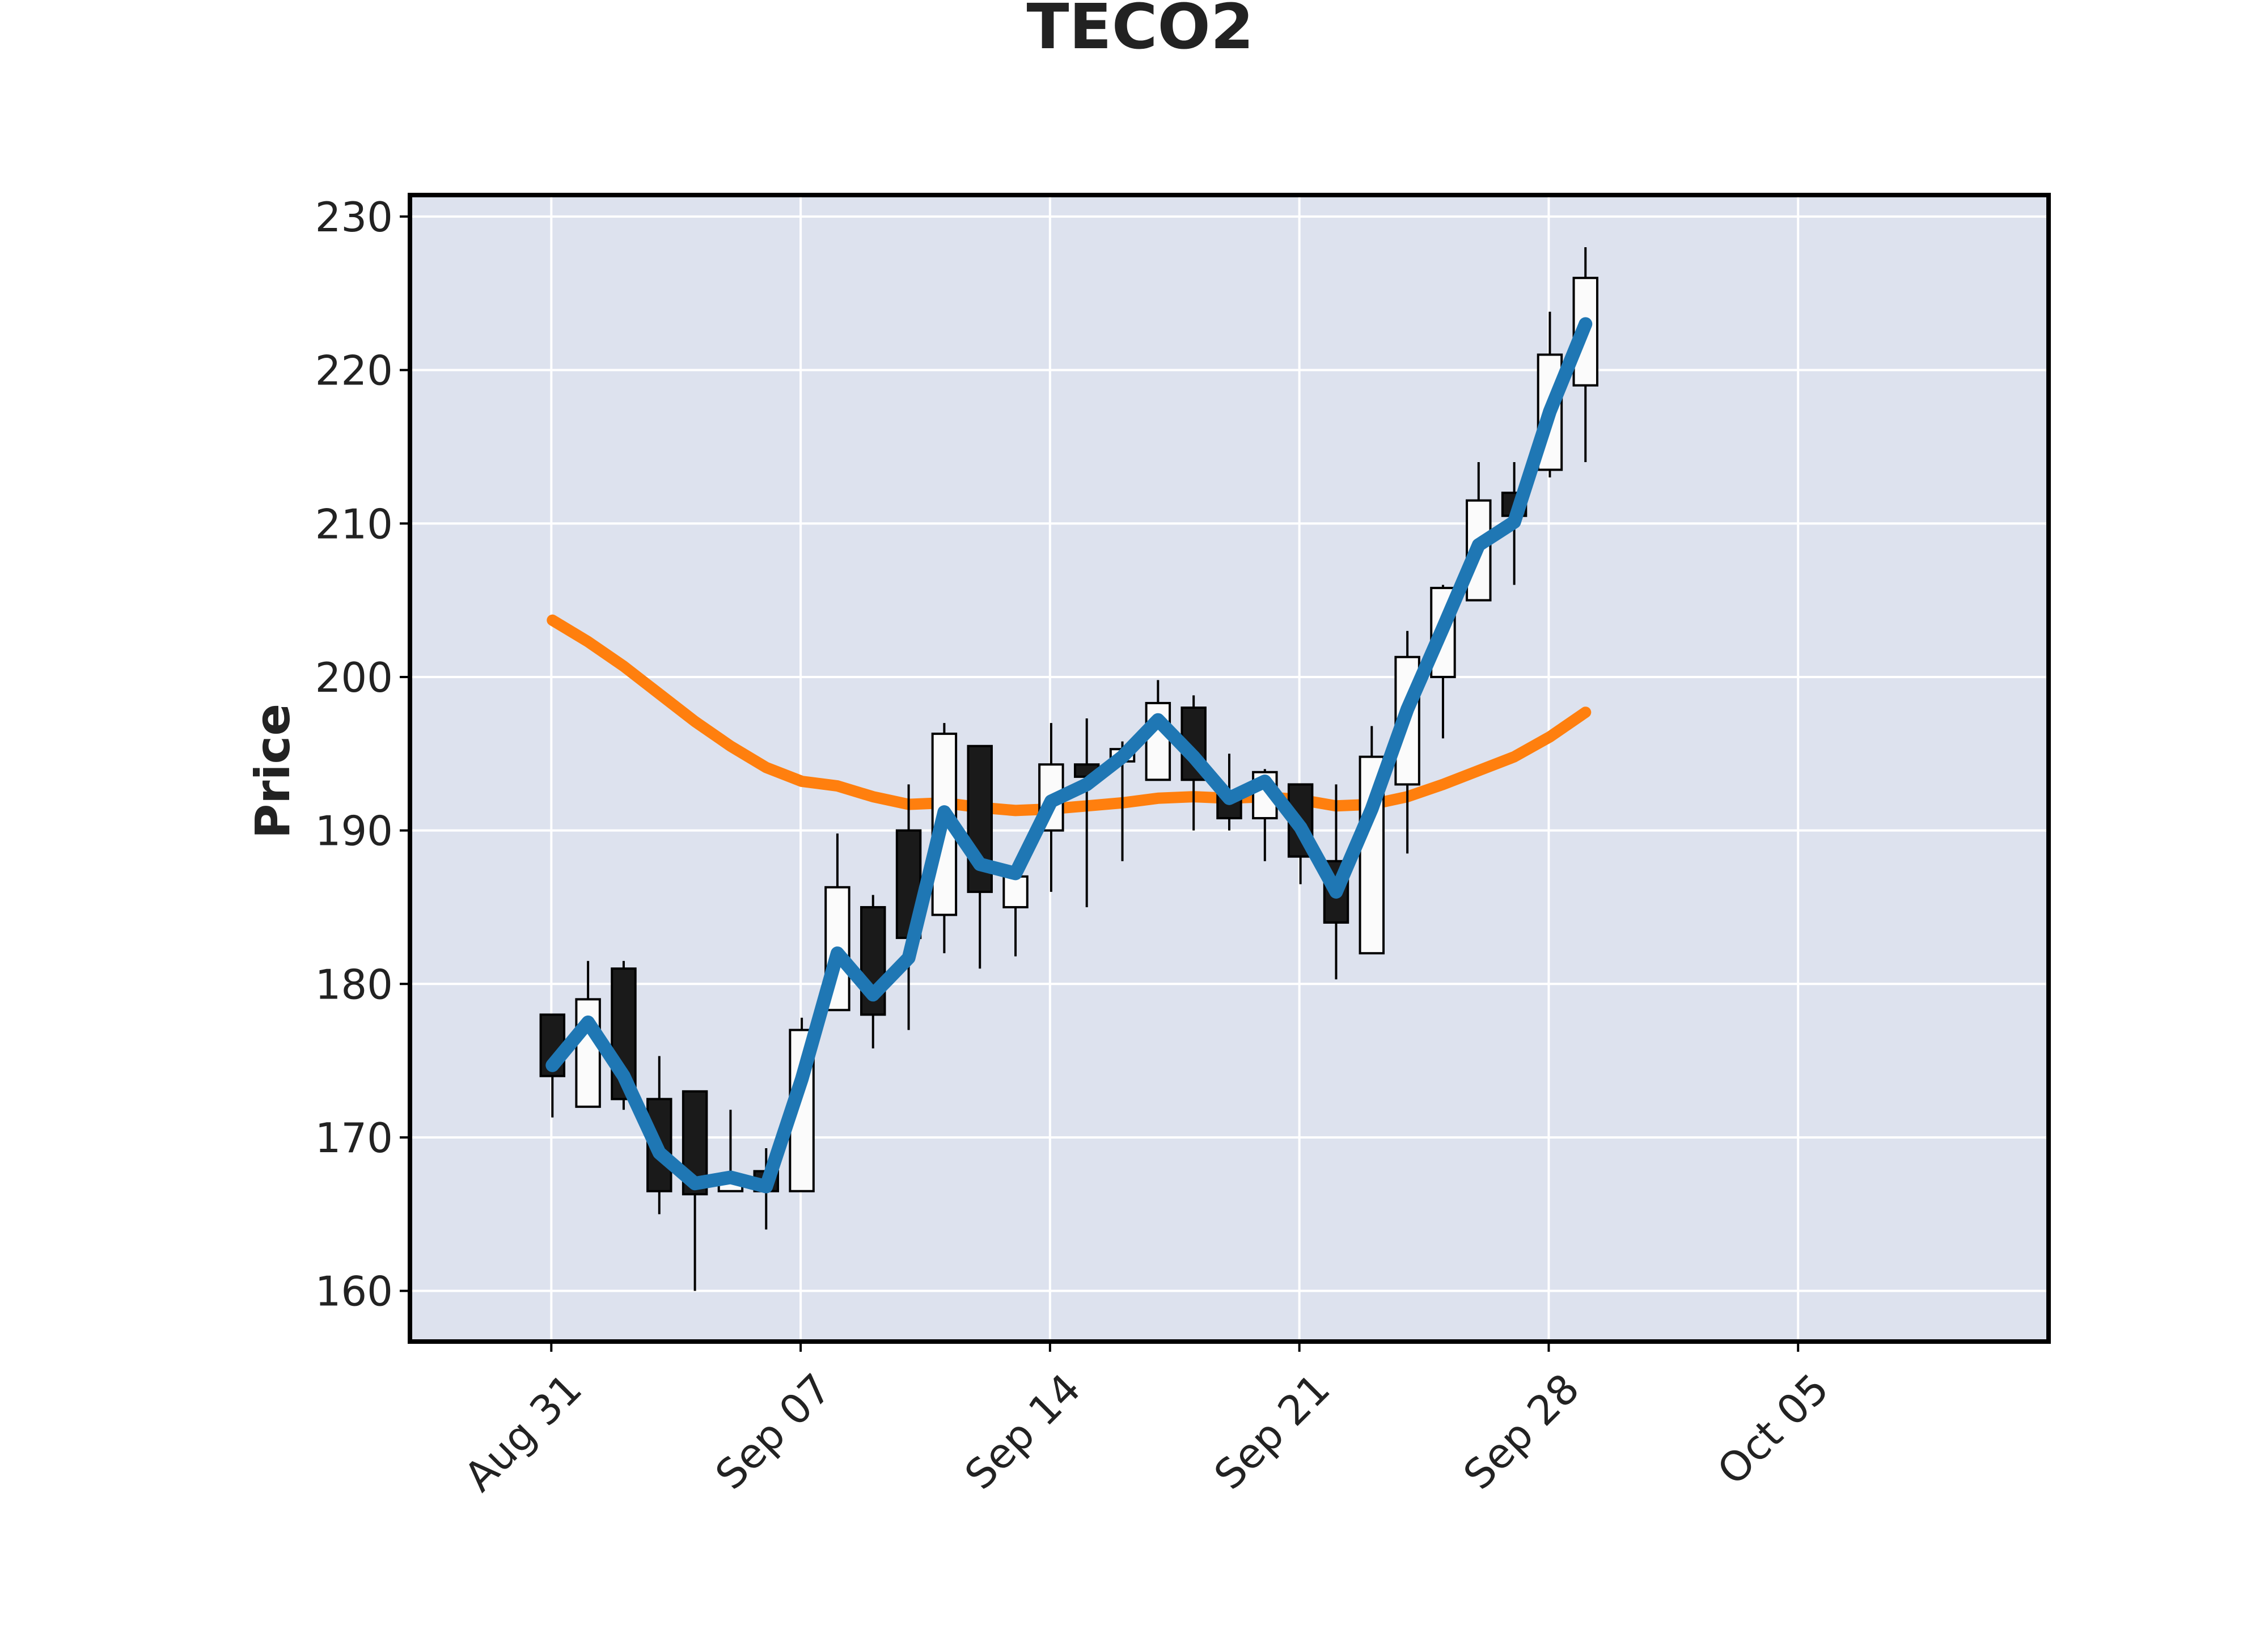  I want to click on y-tick-label: 210, so click(354, 524).